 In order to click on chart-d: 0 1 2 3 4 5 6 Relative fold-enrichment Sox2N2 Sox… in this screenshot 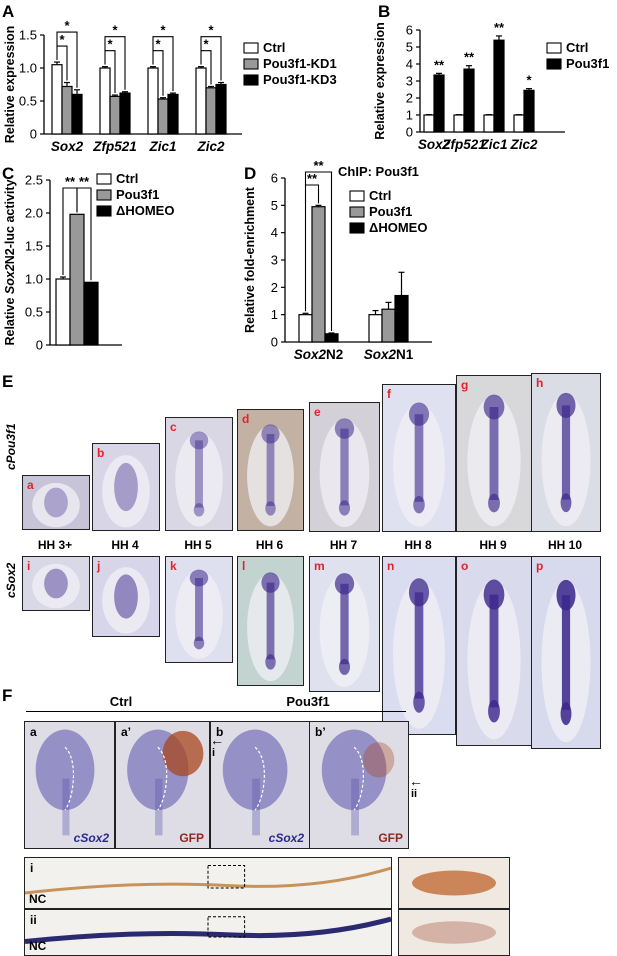, I will do `click(337, 261)`.